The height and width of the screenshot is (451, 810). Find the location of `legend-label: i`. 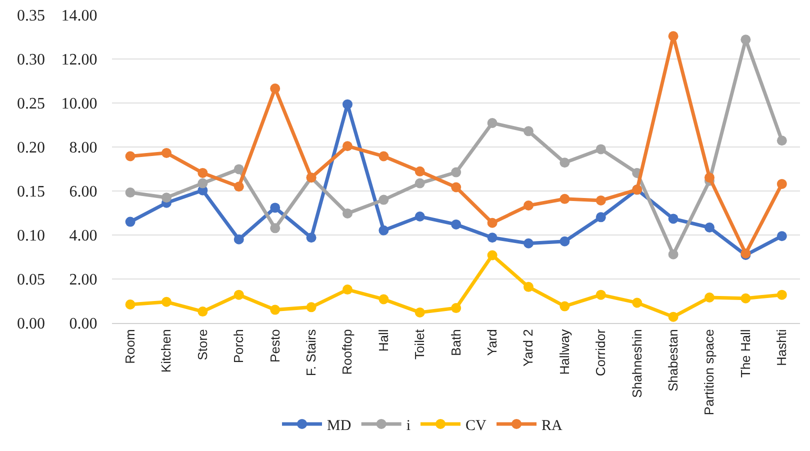

legend-label: i is located at coordinates (408, 426).